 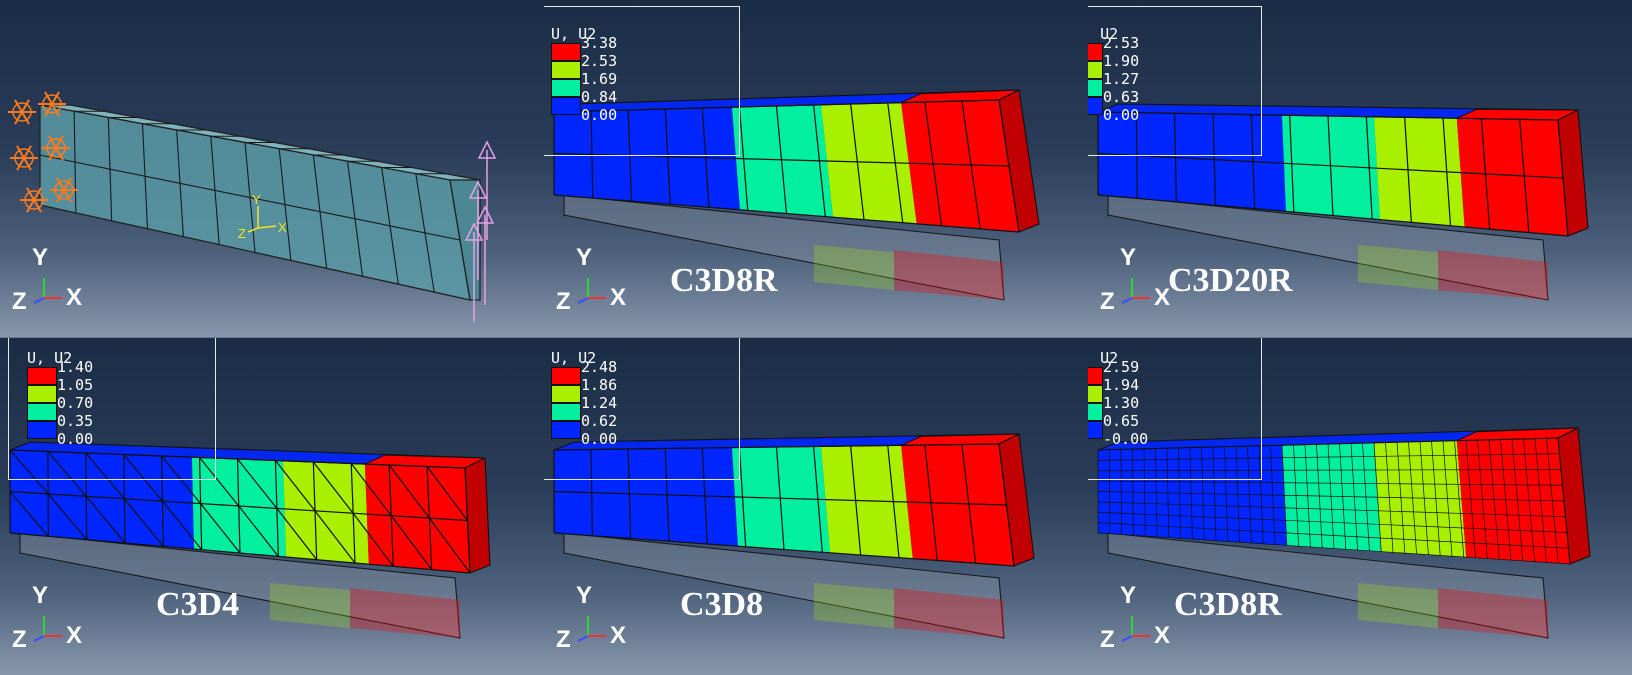 What do you see at coordinates (724, 280) in the screenshot?
I see `element-type-label: C3D8R` at bounding box center [724, 280].